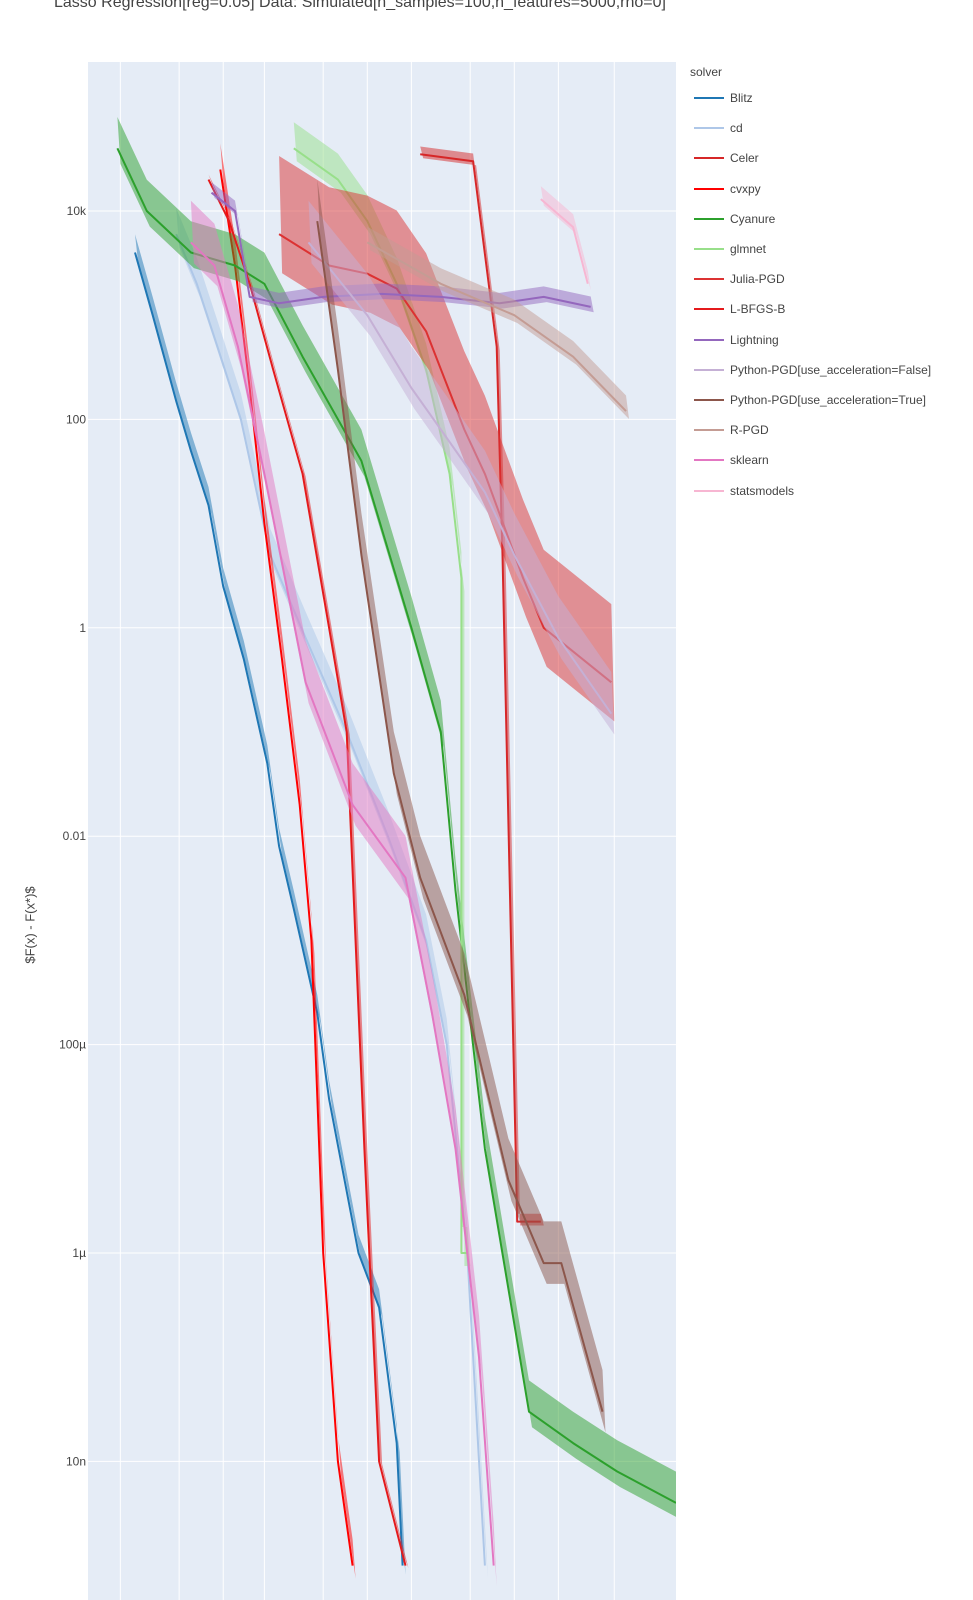 This screenshot has width=973, height=1600. Describe the element at coordinates (810, 460) in the screenshot. I see `legend-item-sklearn: sklearn` at that location.